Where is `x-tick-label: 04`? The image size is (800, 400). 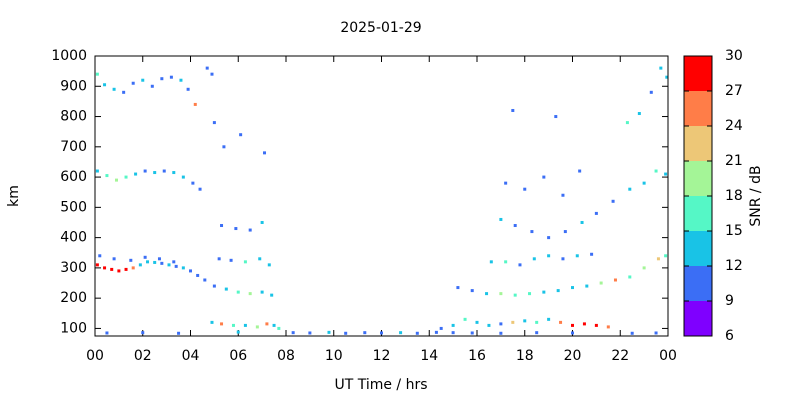 x-tick-label: 04 is located at coordinates (191, 356).